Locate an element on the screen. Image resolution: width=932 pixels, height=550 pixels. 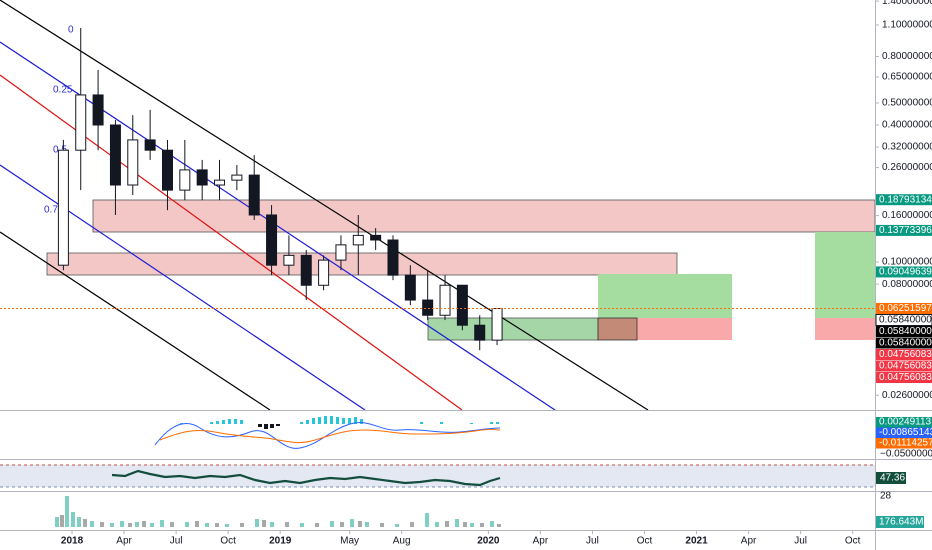
rsi-band is located at coordinates (437, 476).